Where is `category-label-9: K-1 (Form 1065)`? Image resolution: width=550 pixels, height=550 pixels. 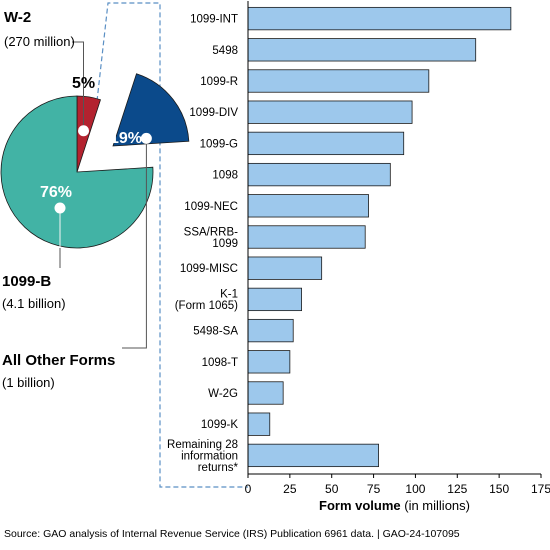 category-label-9: K-1 (Form 1065) is located at coordinates (206, 301).